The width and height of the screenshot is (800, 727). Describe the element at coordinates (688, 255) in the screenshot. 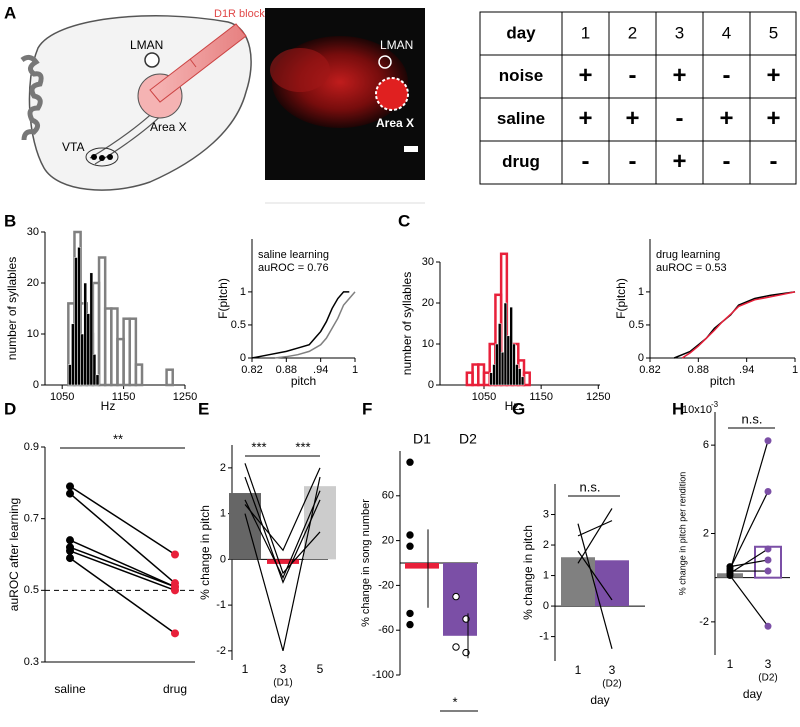

I see `annotation: drug learning` at that location.